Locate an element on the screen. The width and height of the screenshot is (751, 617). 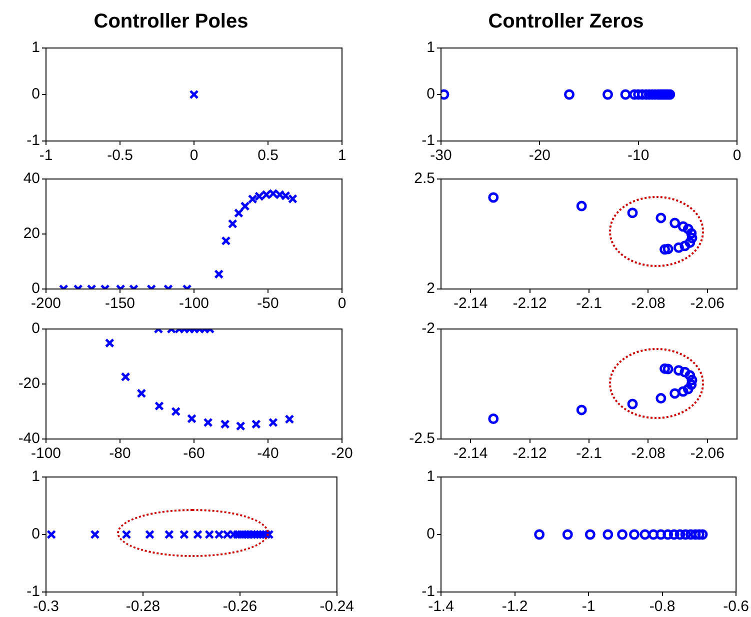
y-tick-label: 20 is located at coordinates (31, 233).